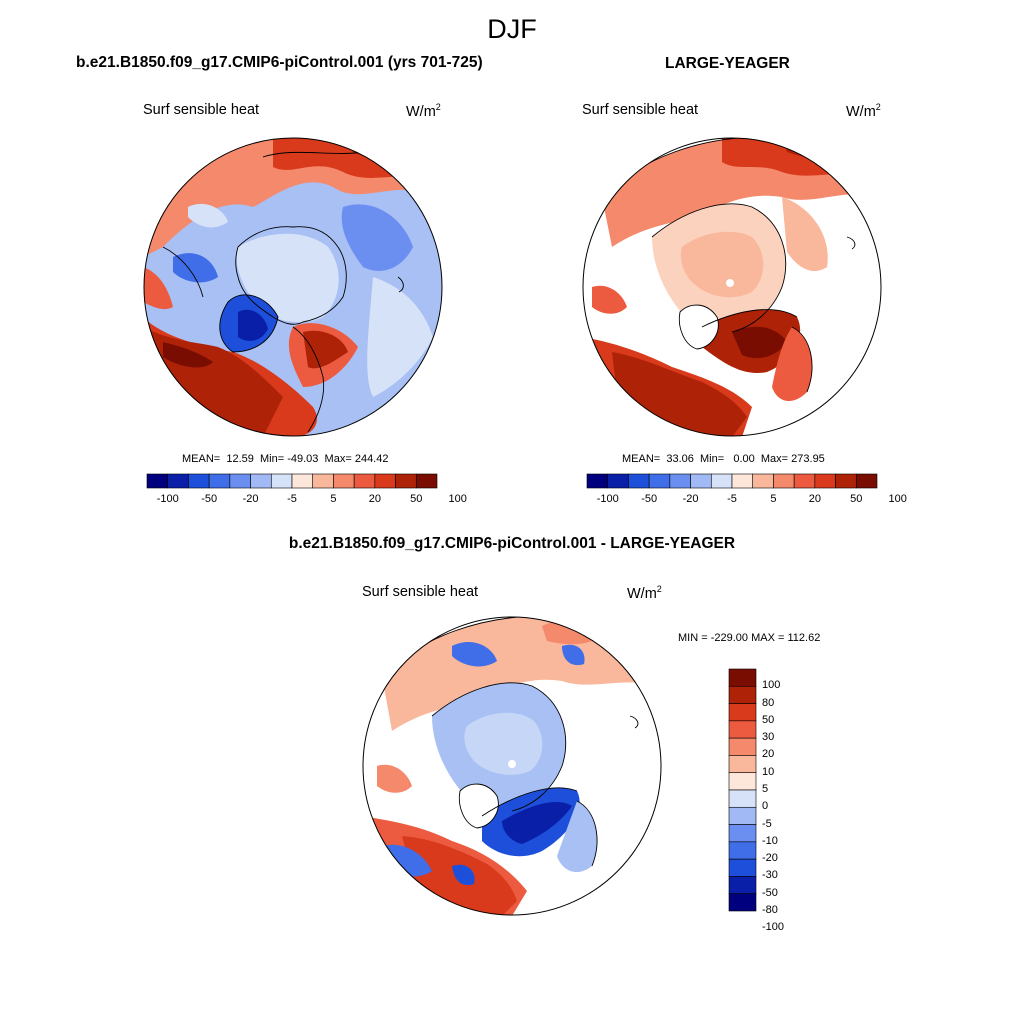 This screenshot has width=1024, height=1024. I want to click on colorbar-tick-label: 80, so click(768, 702).